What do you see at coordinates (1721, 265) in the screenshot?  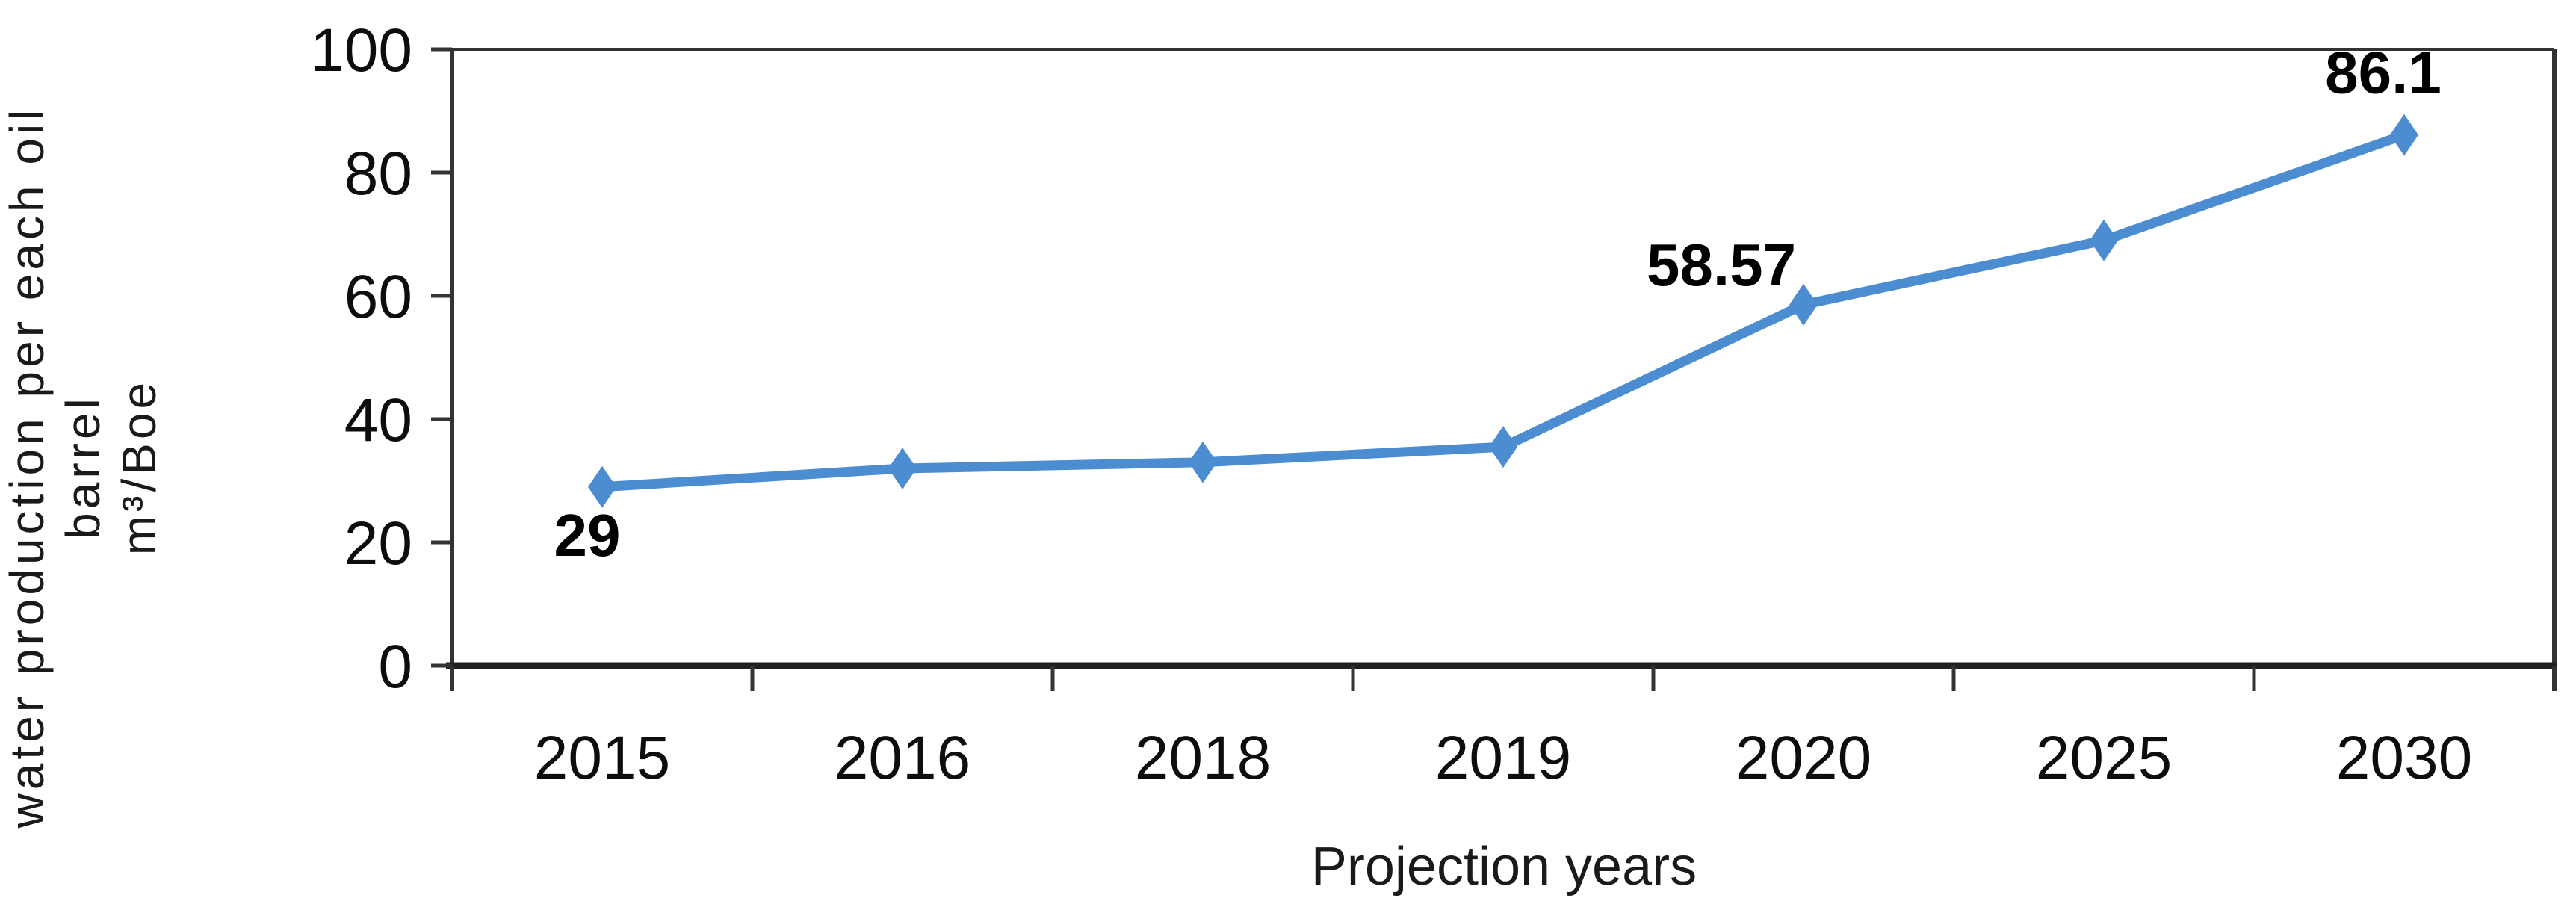 I see `data-label: 58.57` at bounding box center [1721, 265].